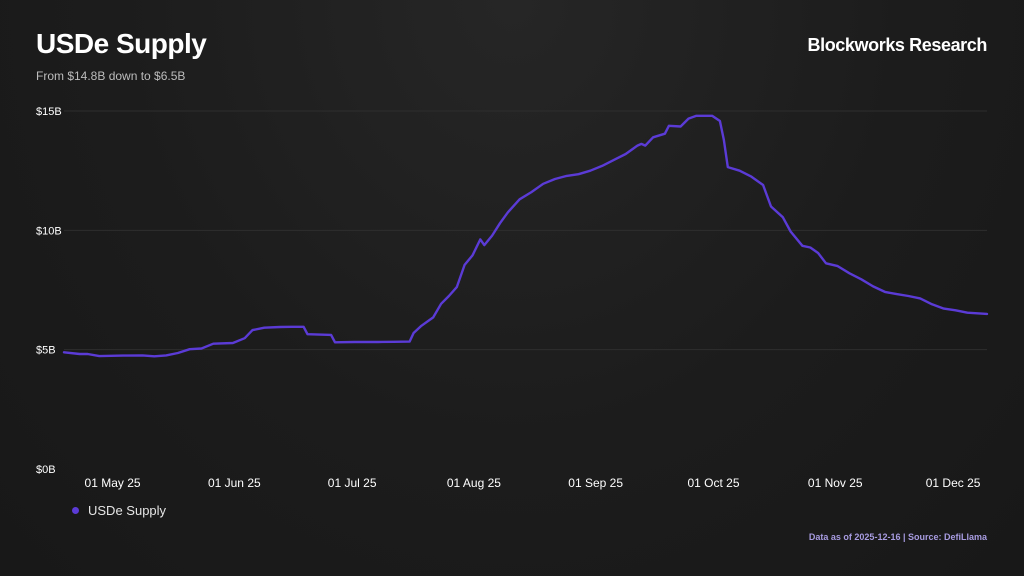 This screenshot has width=1024, height=576. I want to click on y-tick-label: $10B, so click(49, 231).